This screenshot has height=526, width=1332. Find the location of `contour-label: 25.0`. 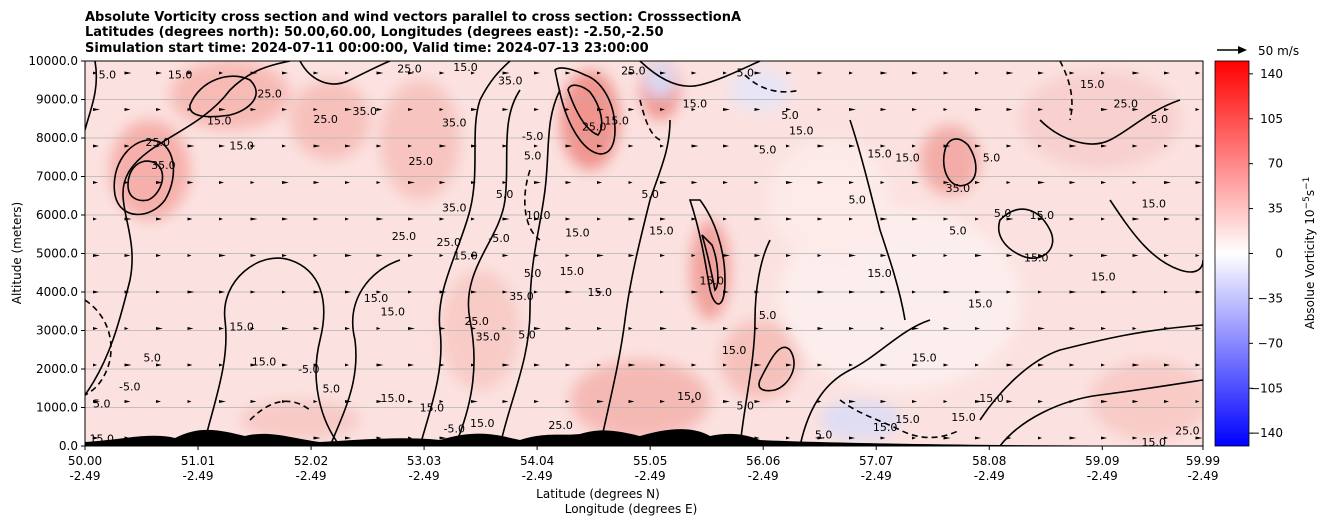

contour-label: 25.0 is located at coordinates (560, 425).